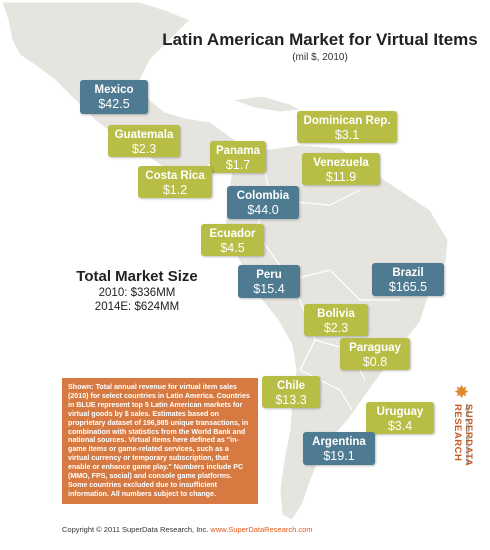  What do you see at coordinates (114, 104) in the screenshot?
I see `country-value: $42.5` at bounding box center [114, 104].